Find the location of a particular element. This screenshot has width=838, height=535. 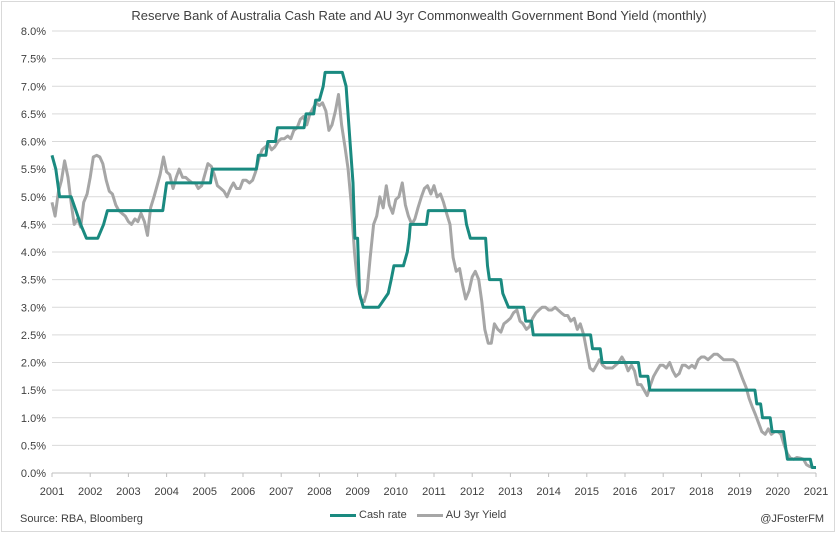

x-tick-label: 2015 is located at coordinates (587, 492).